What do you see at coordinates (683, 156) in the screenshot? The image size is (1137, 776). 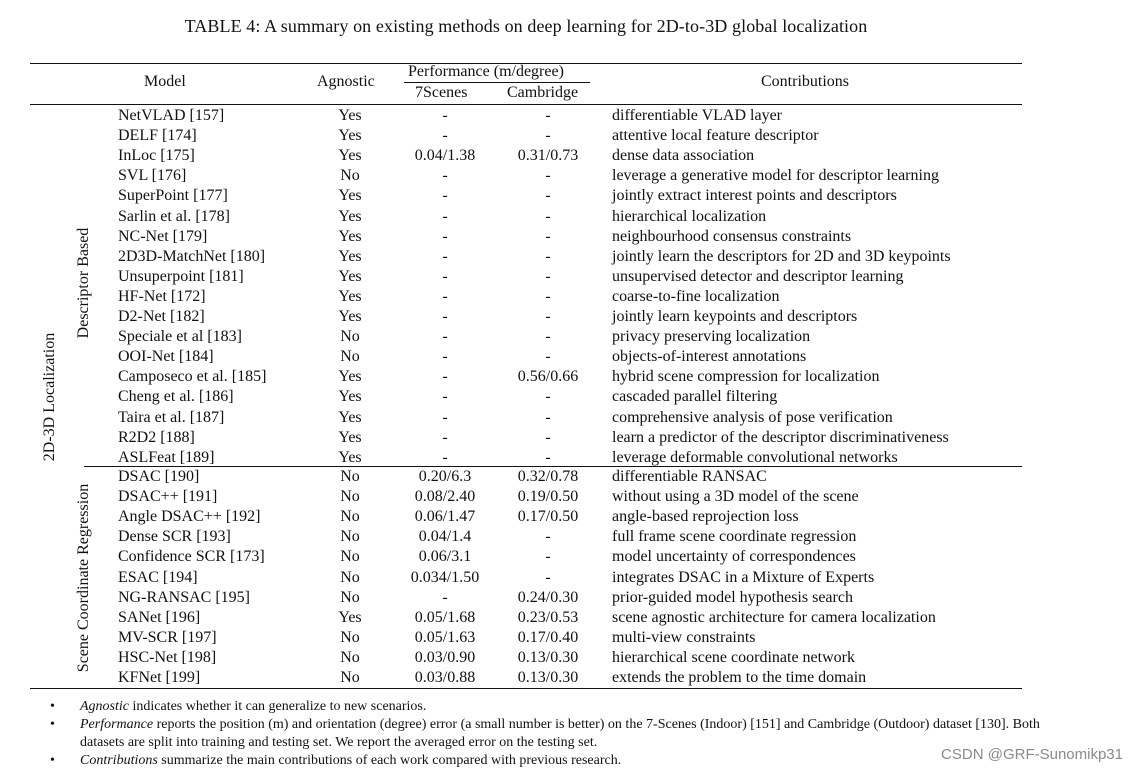 I see `cell-contribution: dense data association` at bounding box center [683, 156].